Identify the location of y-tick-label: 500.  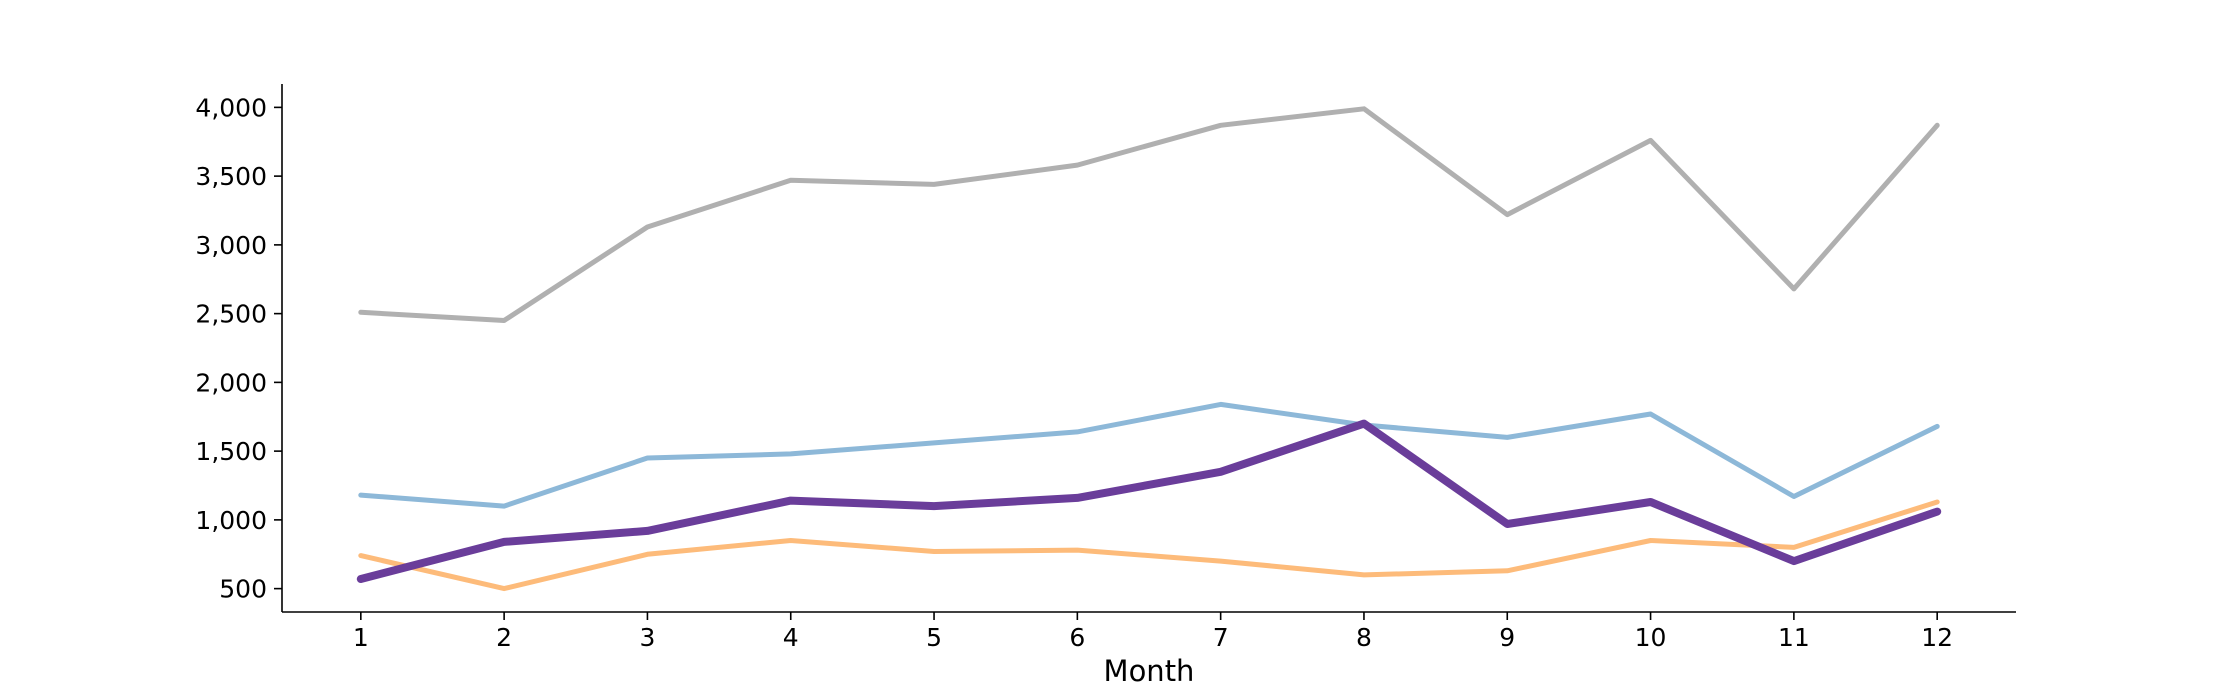
(243, 589).